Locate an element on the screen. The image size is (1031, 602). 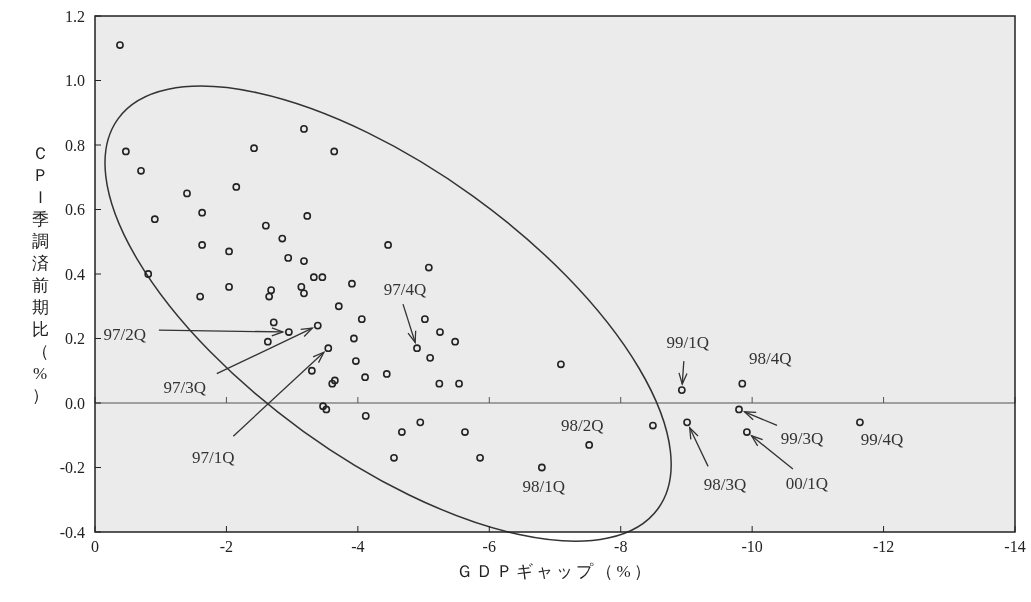
y-tick-label: 0.2 is located at coordinates (75, 338).